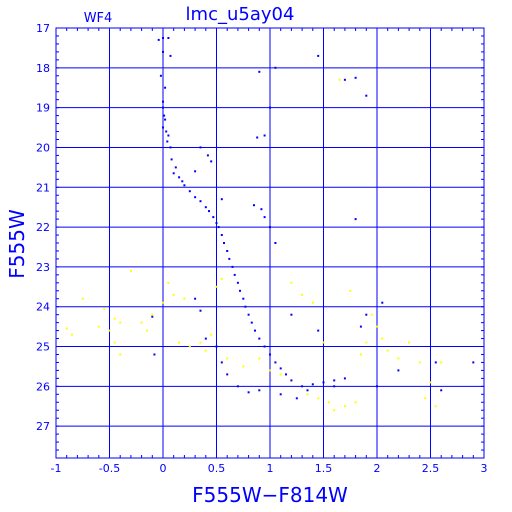  Describe the element at coordinates (56, 468) in the screenshot. I see `x-tick-label: -1` at that location.